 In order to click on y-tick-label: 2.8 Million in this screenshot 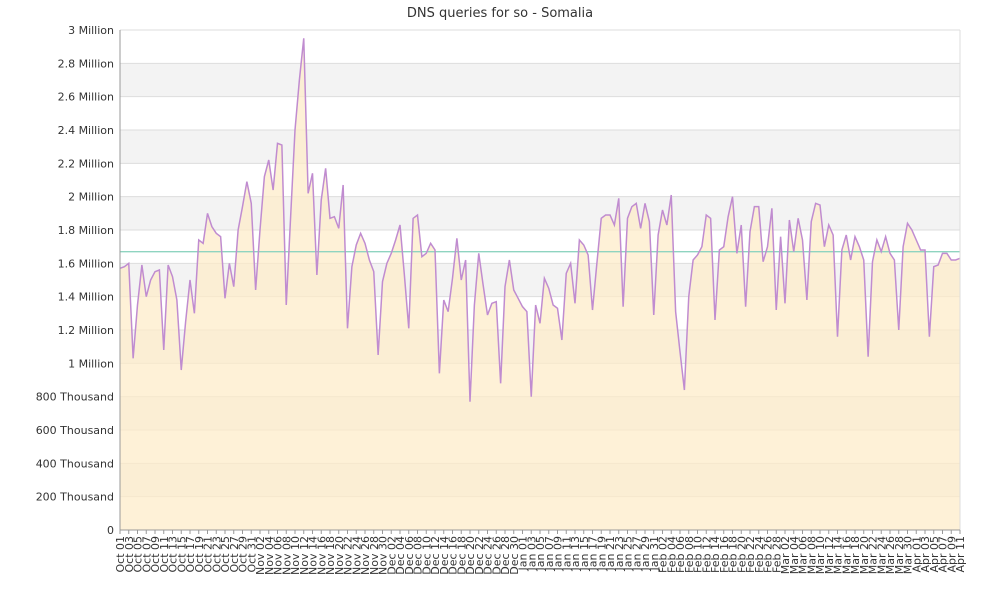, I will do `click(86, 63)`.